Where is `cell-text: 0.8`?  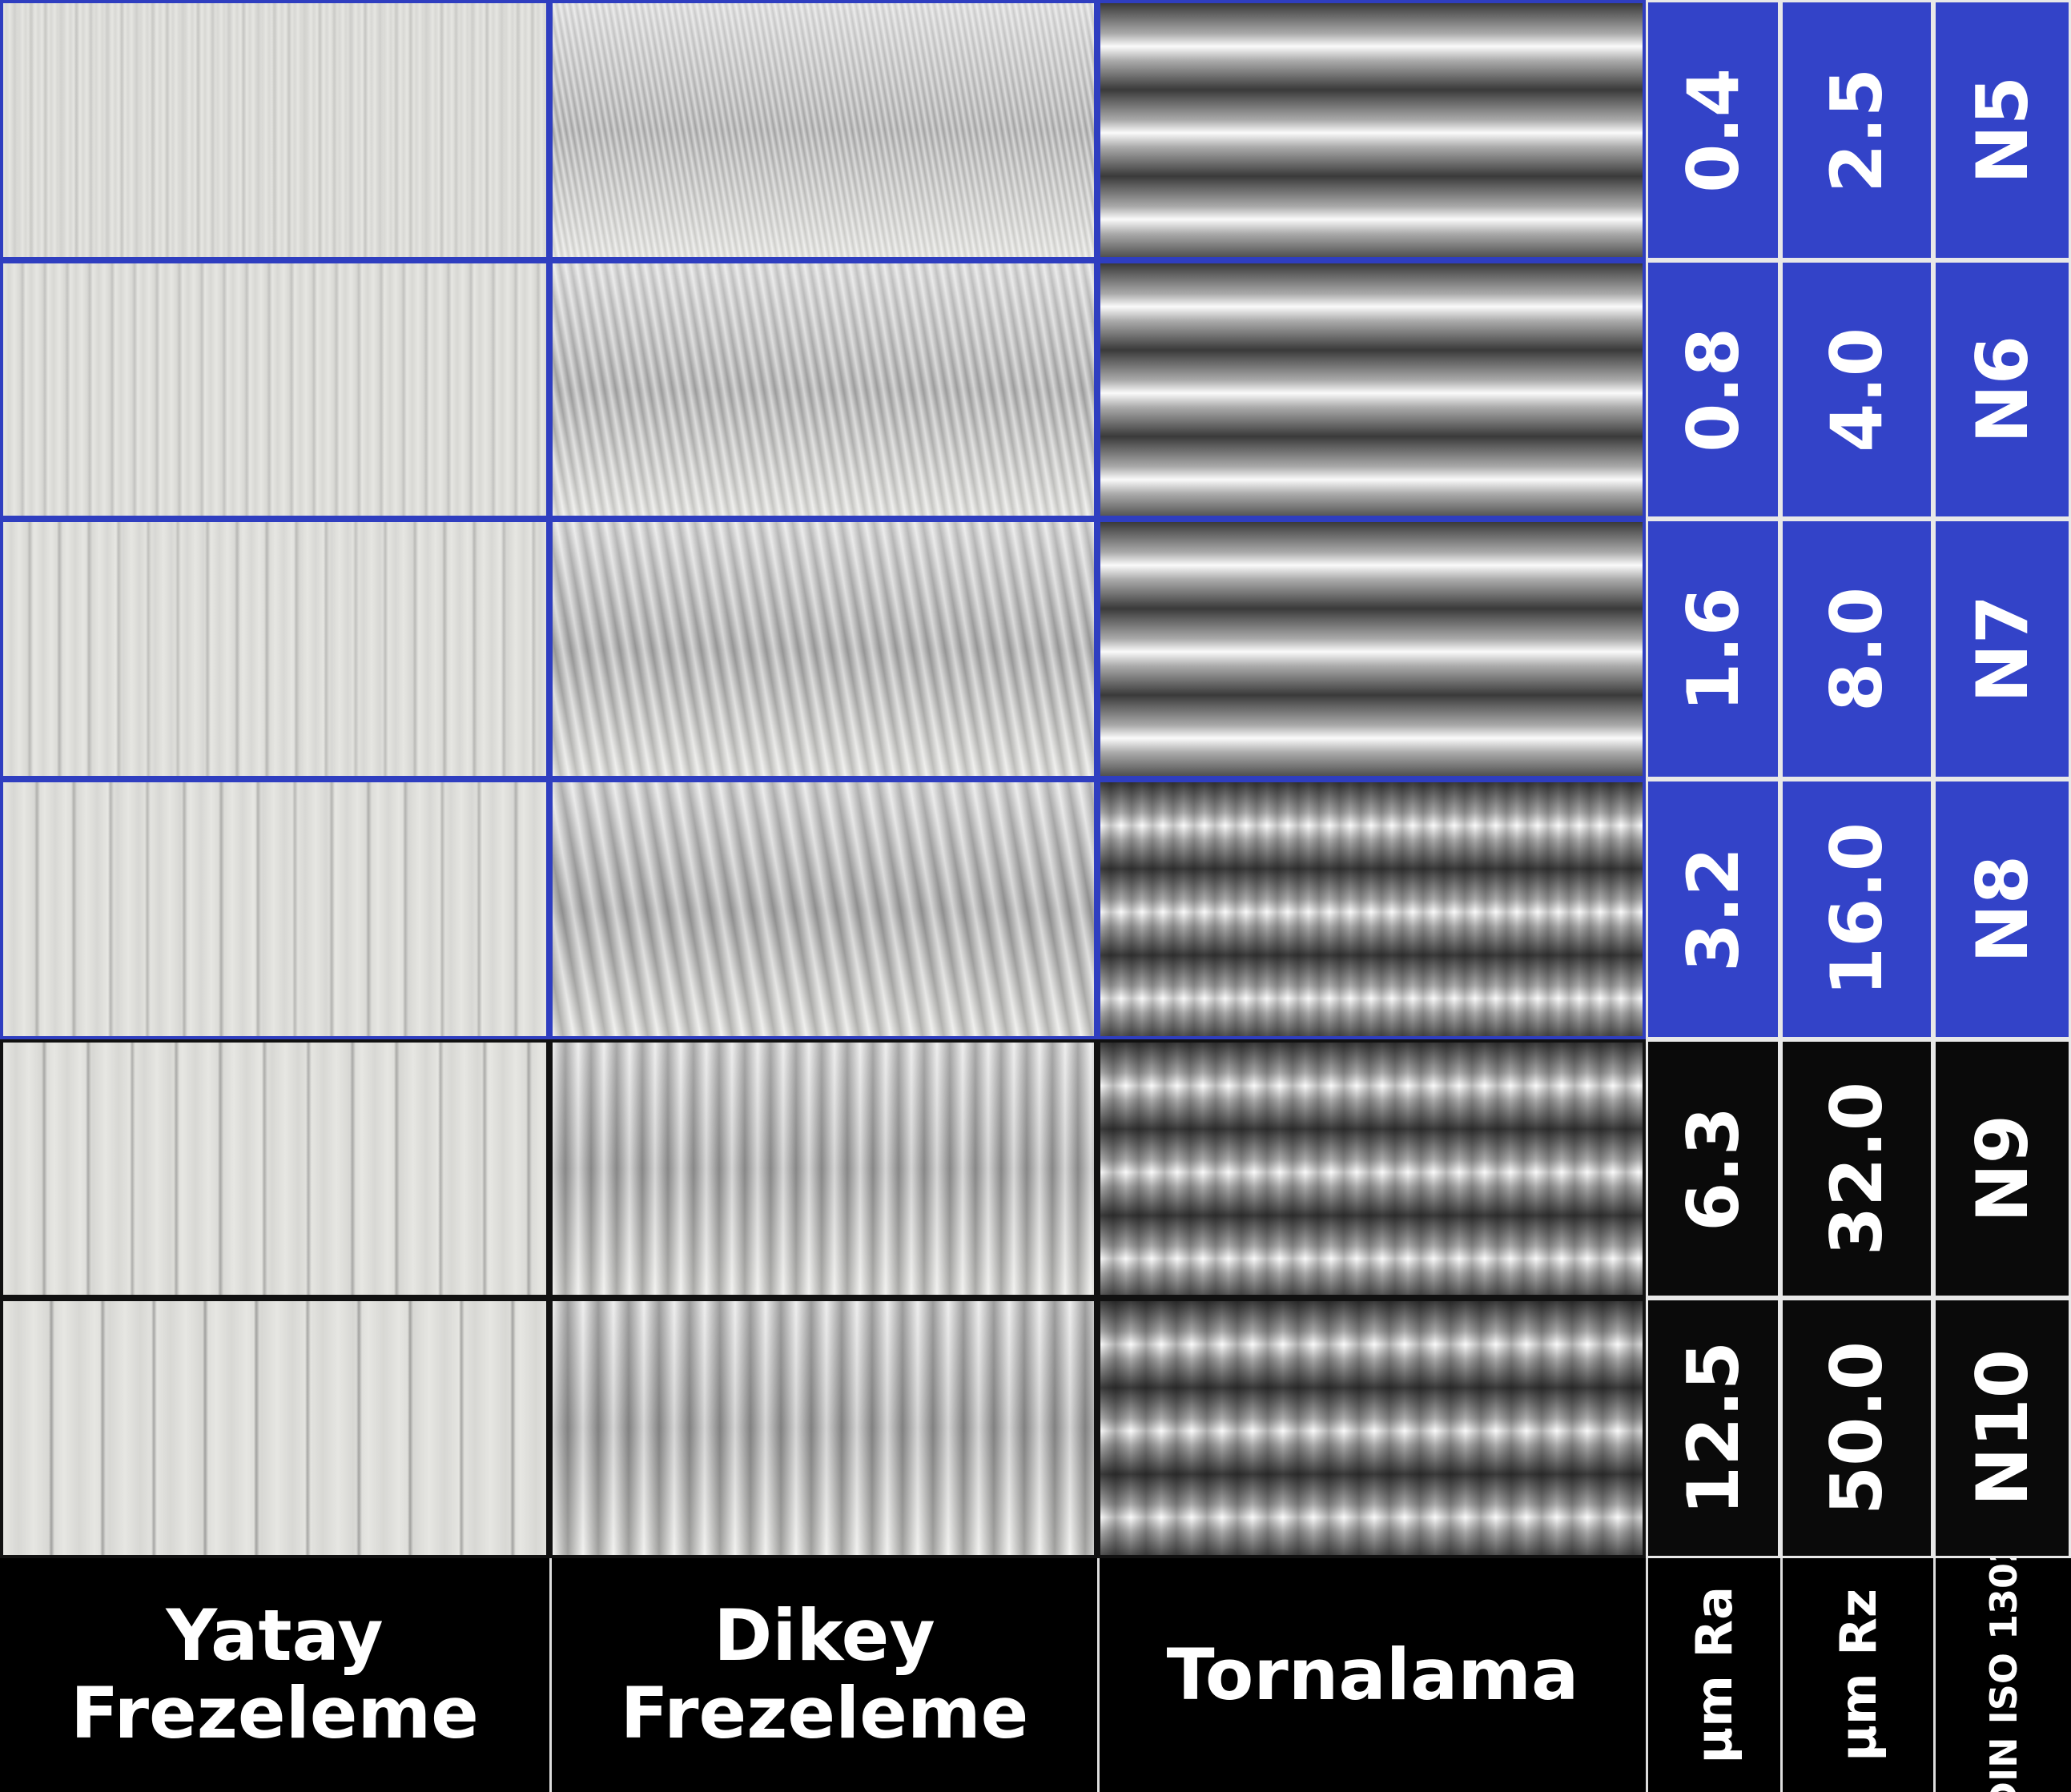 cell-text: 0.8 is located at coordinates (1713, 390).